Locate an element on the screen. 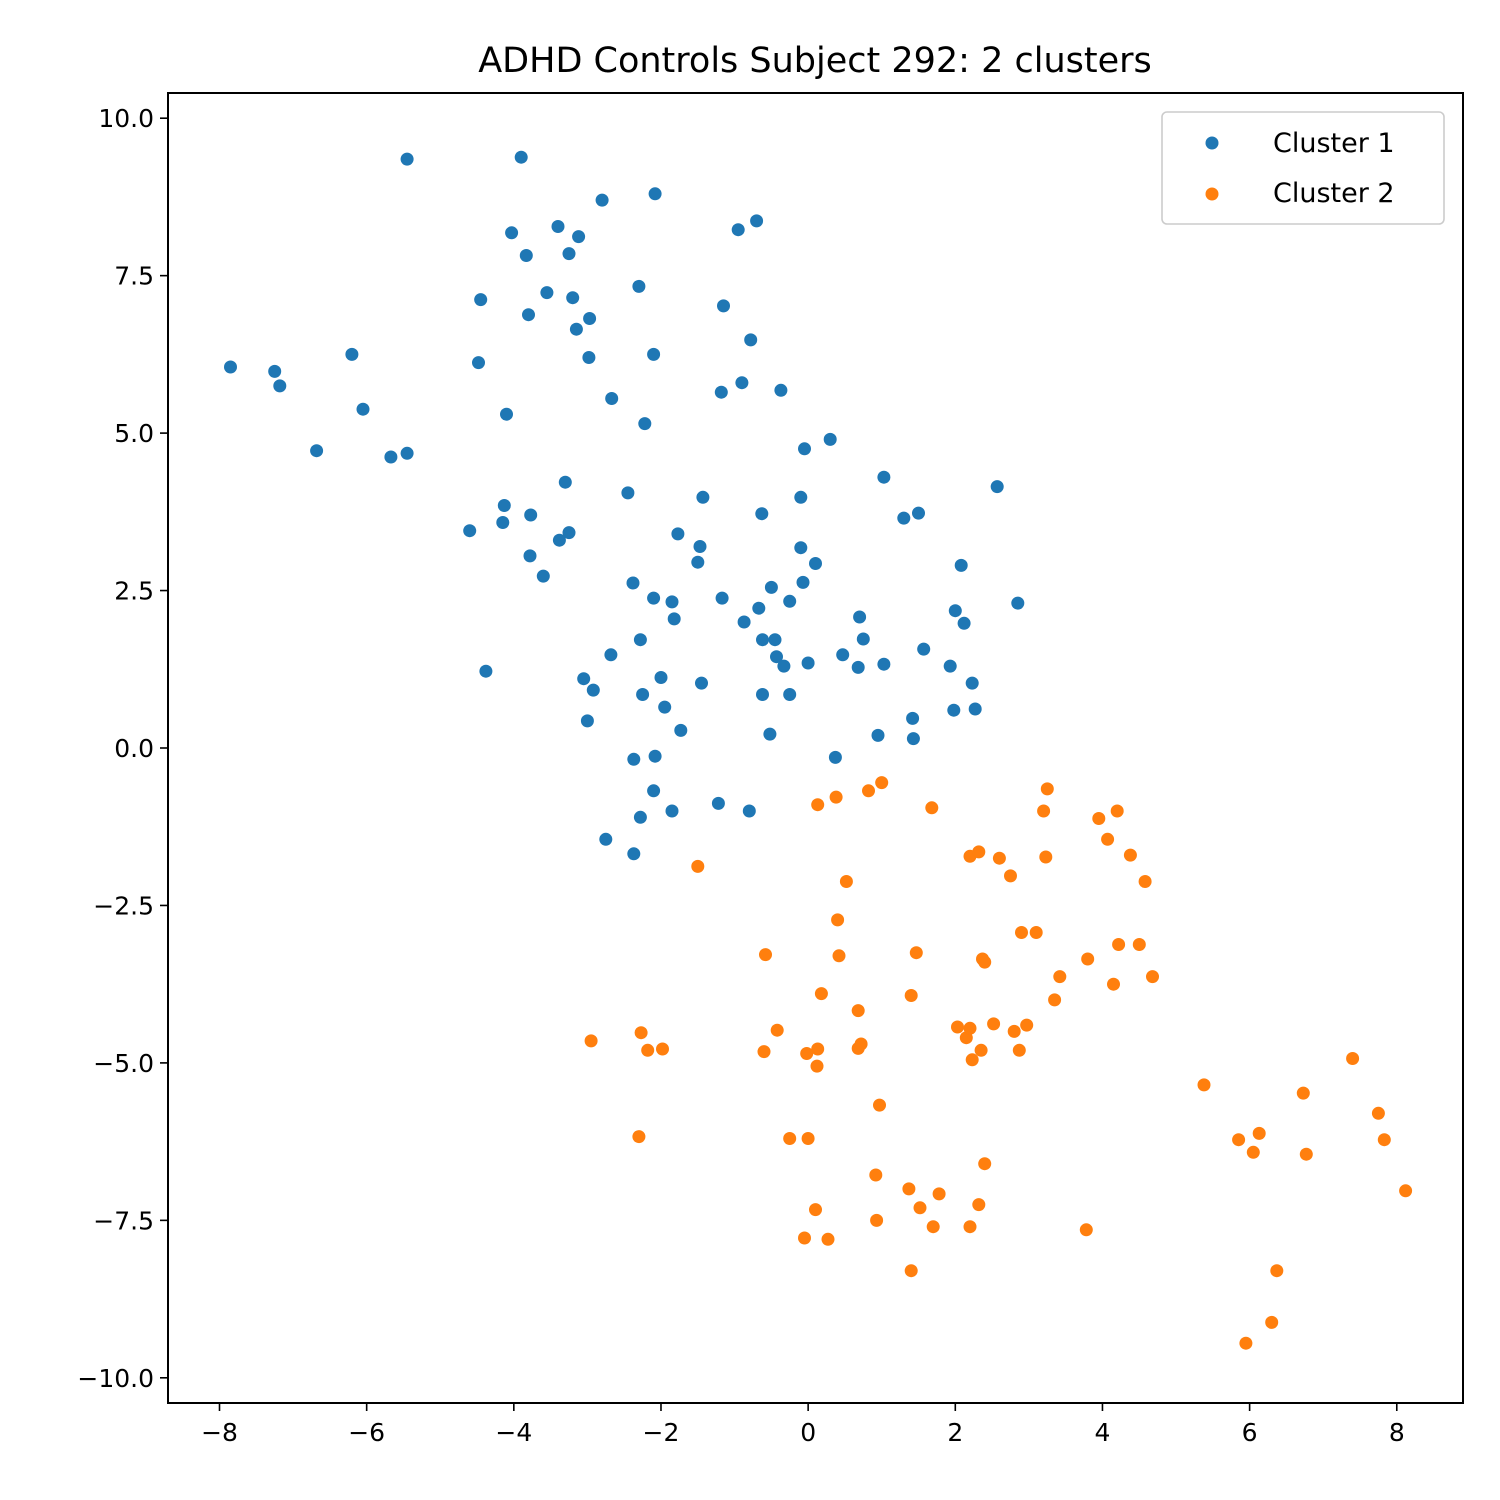 This screenshot has width=1500, height=1500. x-tick-label: 0 is located at coordinates (808, 1432).